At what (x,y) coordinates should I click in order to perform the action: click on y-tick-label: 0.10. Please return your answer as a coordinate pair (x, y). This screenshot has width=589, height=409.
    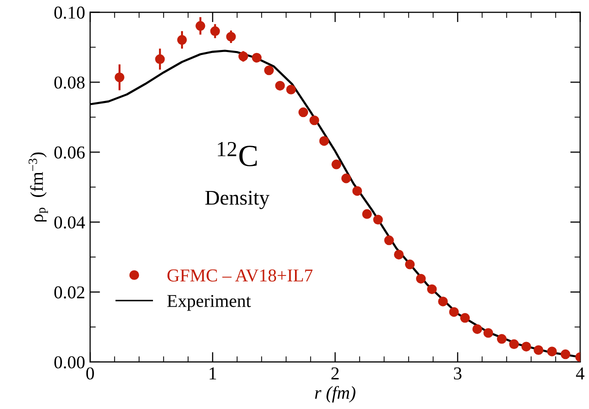
    Looking at the image, I should click on (69, 12).